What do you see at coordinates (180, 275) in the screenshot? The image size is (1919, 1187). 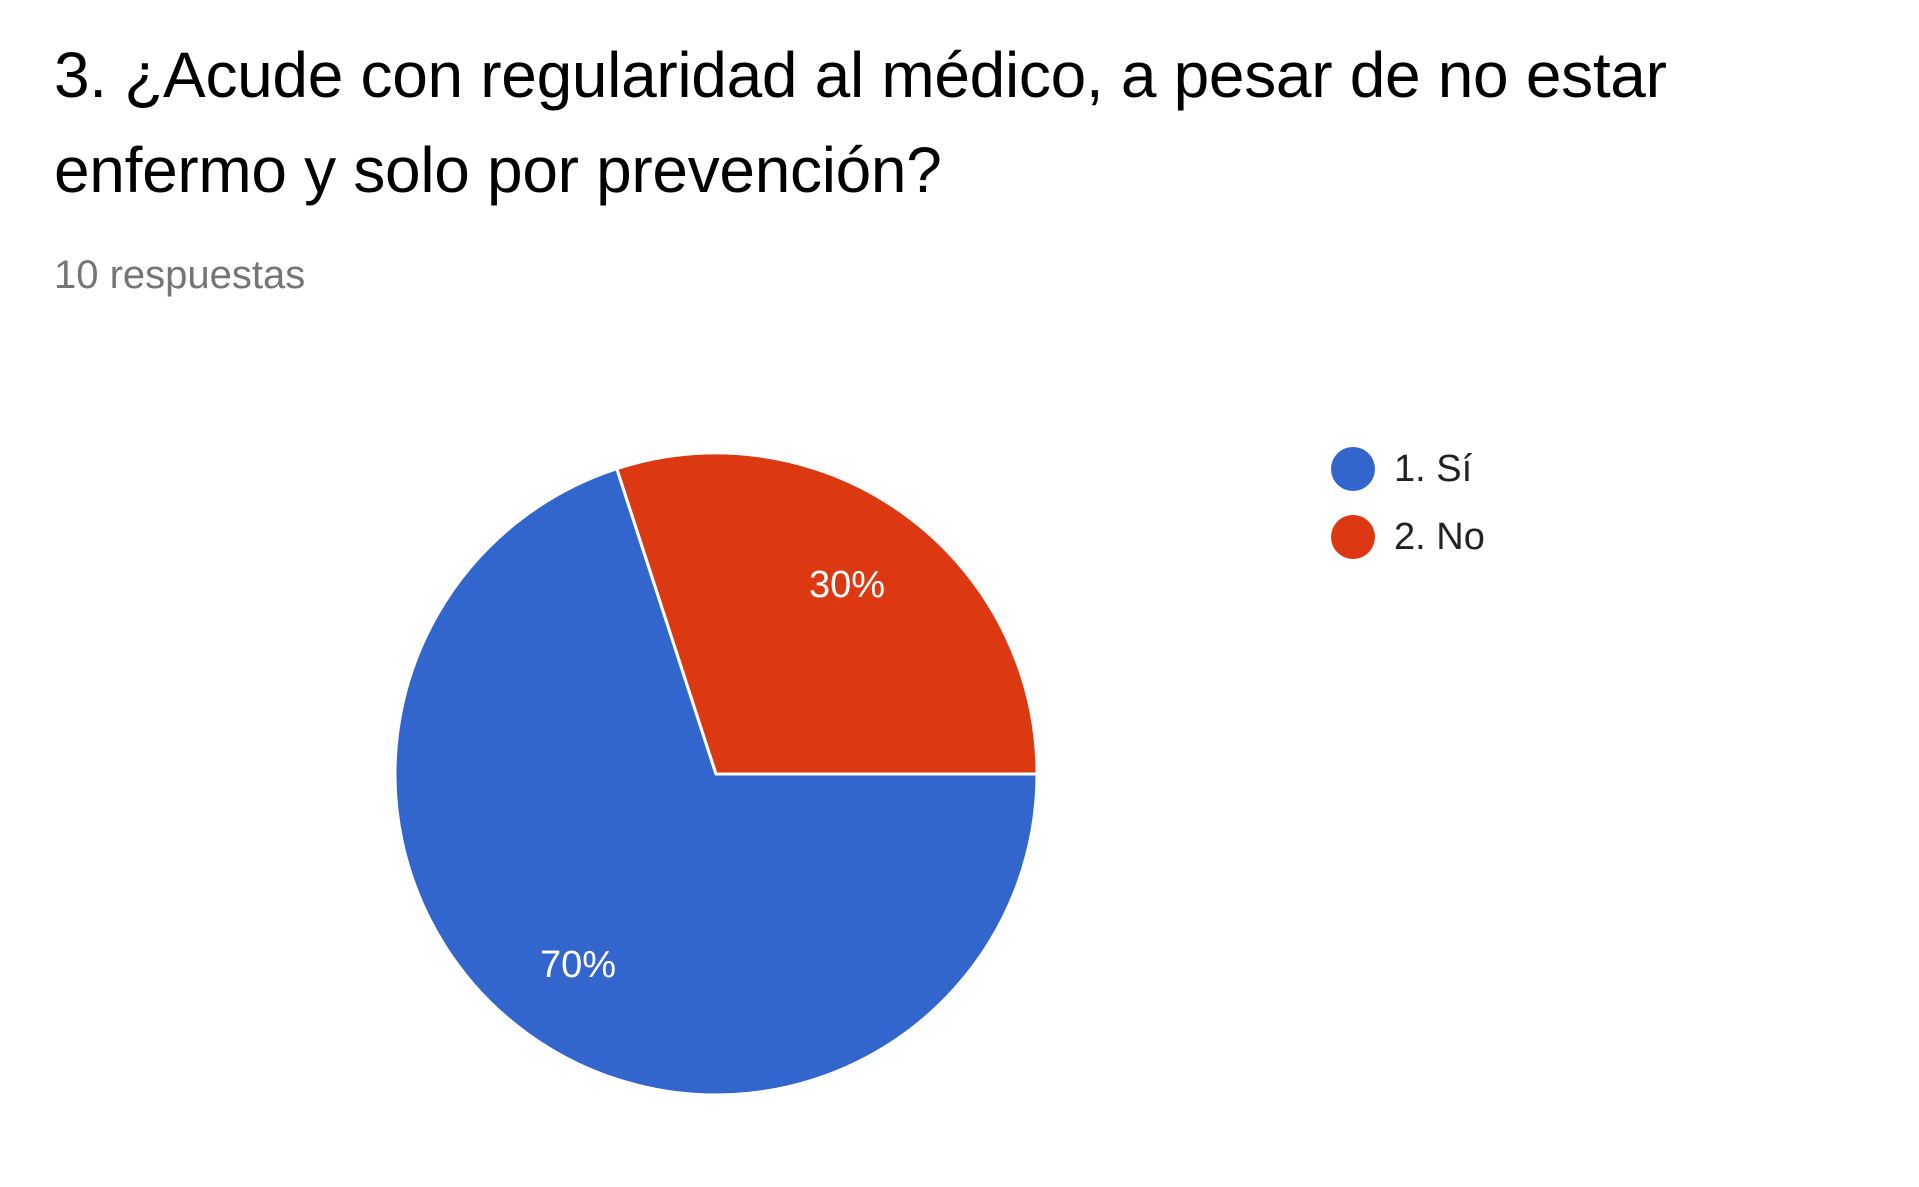 I see `response-count: 10 respuestas` at bounding box center [180, 275].